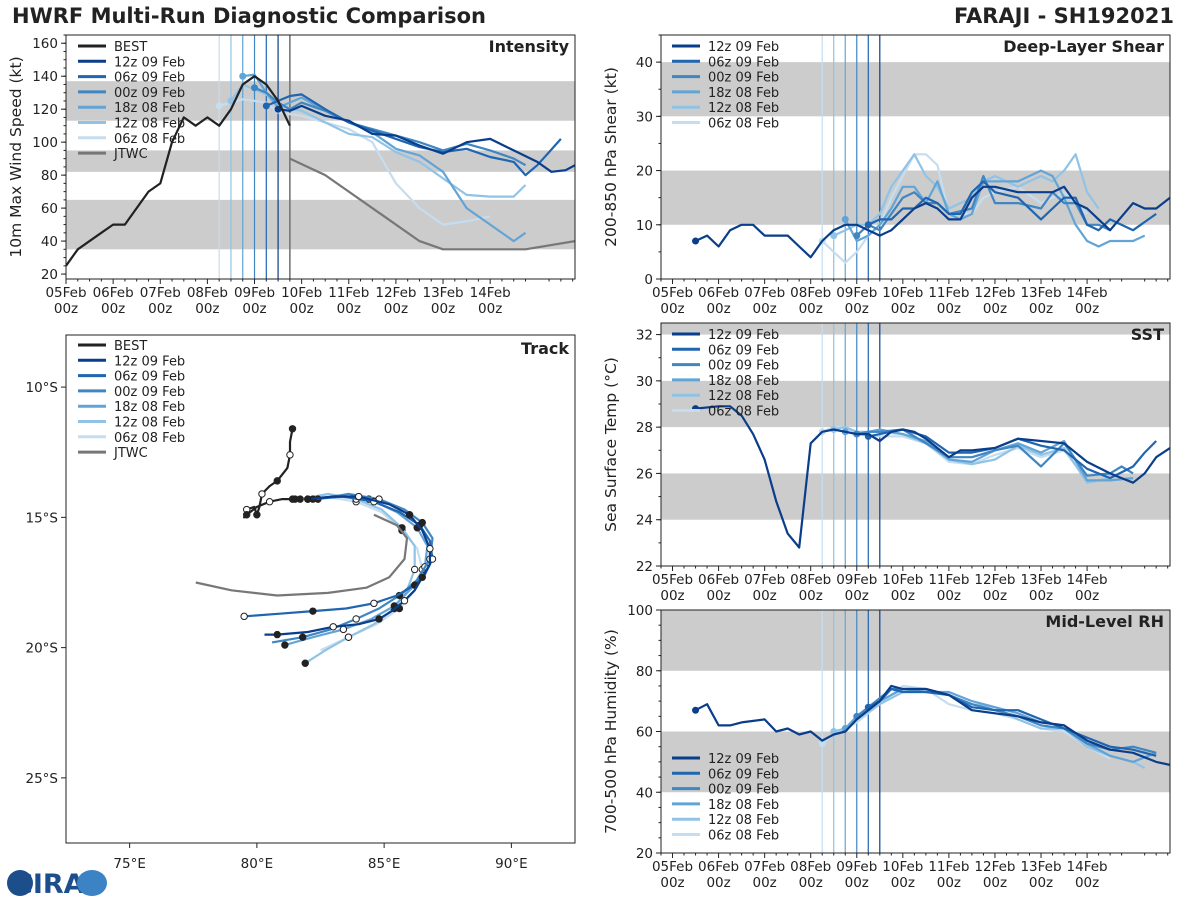  I want to click on x-tick-label: 13Feb, so click(442, 293).